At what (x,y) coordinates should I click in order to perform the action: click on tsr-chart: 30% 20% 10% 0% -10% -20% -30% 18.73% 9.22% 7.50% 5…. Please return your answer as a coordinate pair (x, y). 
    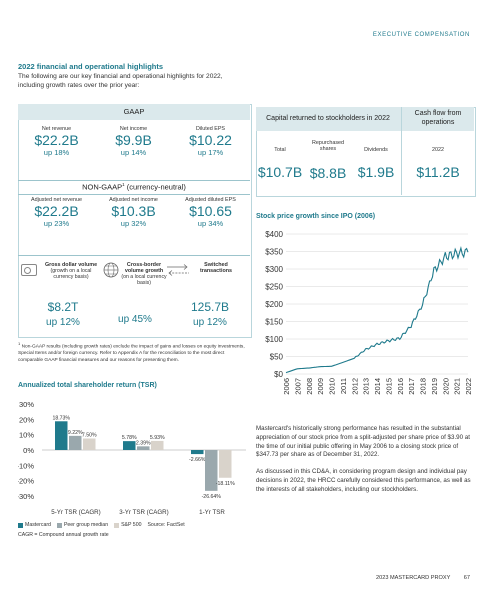
    Looking at the image, I should click on (132, 458).